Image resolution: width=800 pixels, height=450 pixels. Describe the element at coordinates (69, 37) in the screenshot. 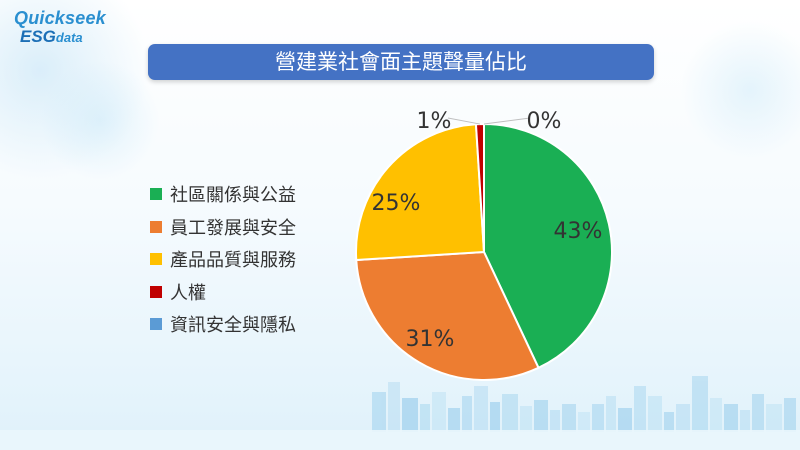

I see `logo-suffix: data` at that location.